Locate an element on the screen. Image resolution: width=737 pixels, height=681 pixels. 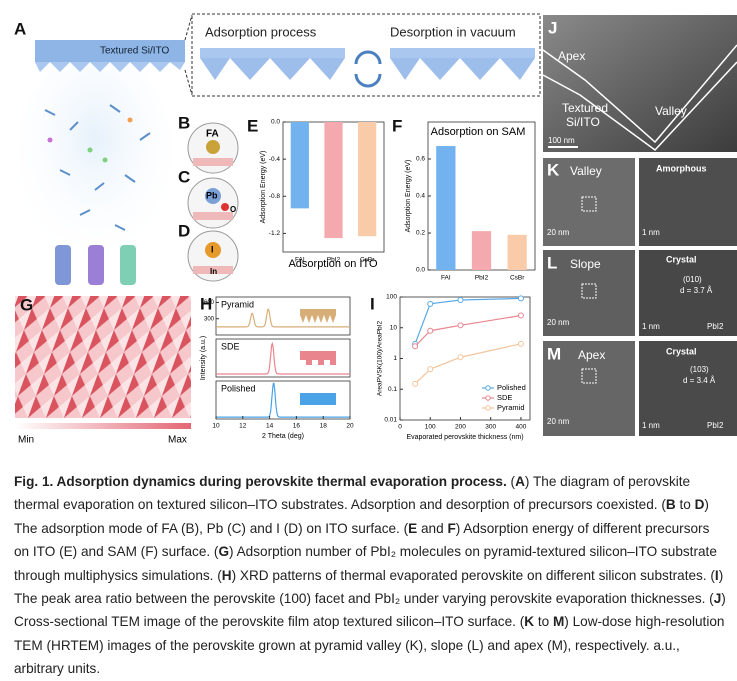
y-tick-label: 0.6 is located at coordinates (420, 159).